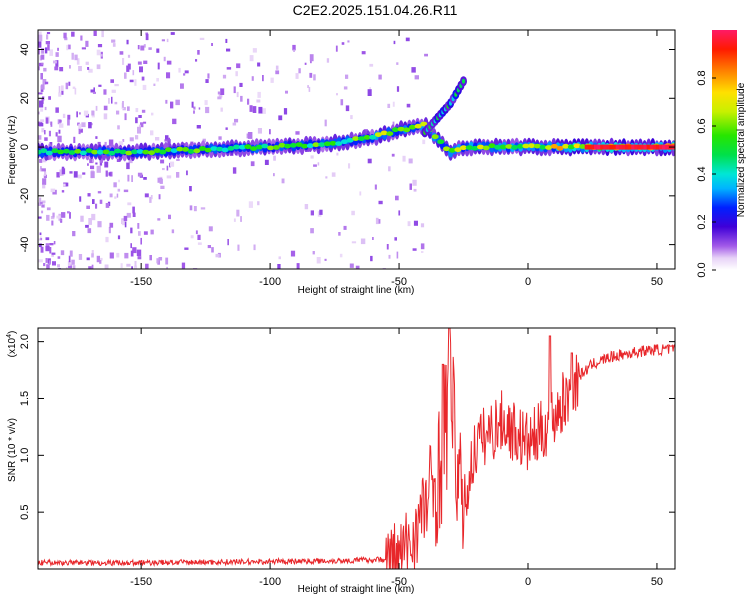 This screenshot has height=600, width=750. What do you see at coordinates (12, 332) in the screenshot?
I see `y-multiplier-close: )` at bounding box center [12, 332].